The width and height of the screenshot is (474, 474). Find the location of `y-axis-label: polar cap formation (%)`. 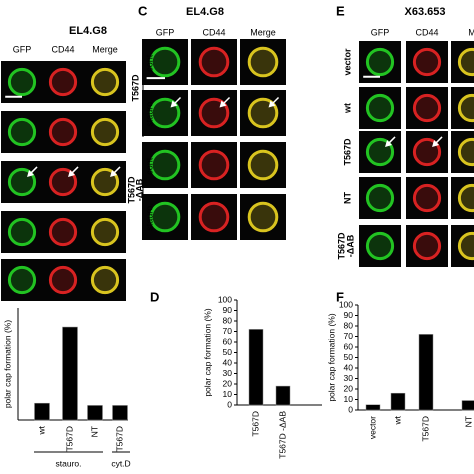

y-axis-label: polar cap formation (%) is located at coordinates (207, 352).